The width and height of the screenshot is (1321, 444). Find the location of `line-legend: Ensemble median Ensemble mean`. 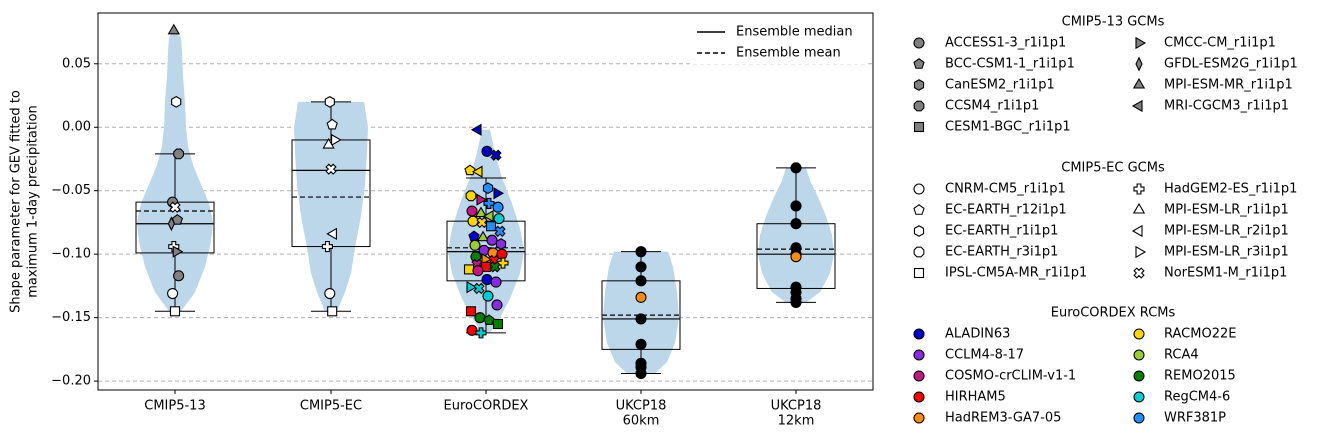

line-legend: Ensemble median Ensemble mean is located at coordinates (779, 41).